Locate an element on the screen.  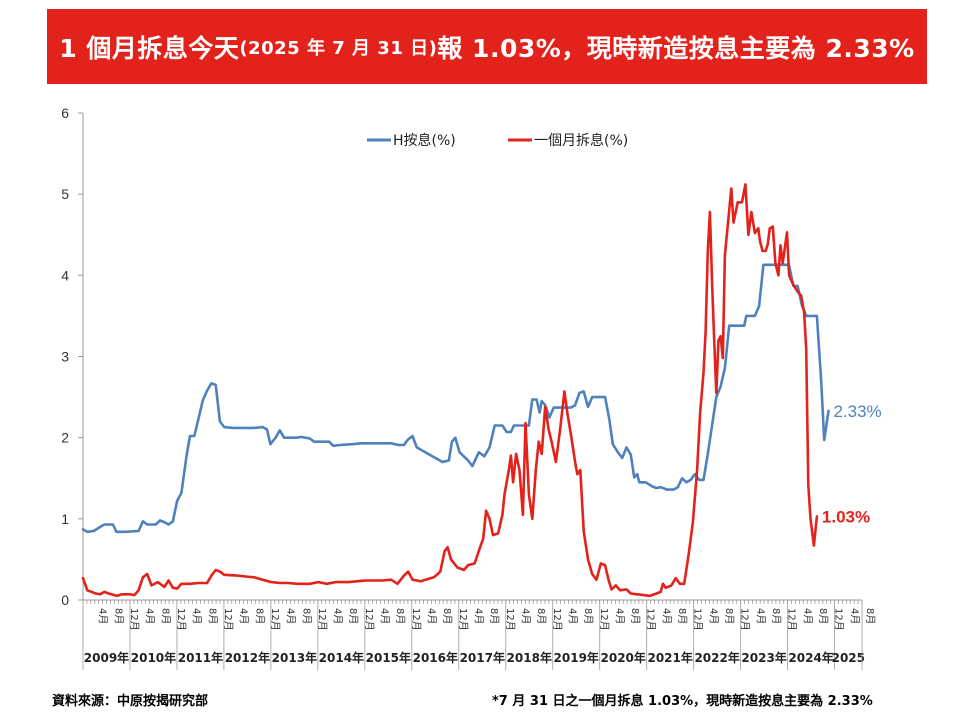
x-year-label: 2020年 is located at coordinates (623, 657).